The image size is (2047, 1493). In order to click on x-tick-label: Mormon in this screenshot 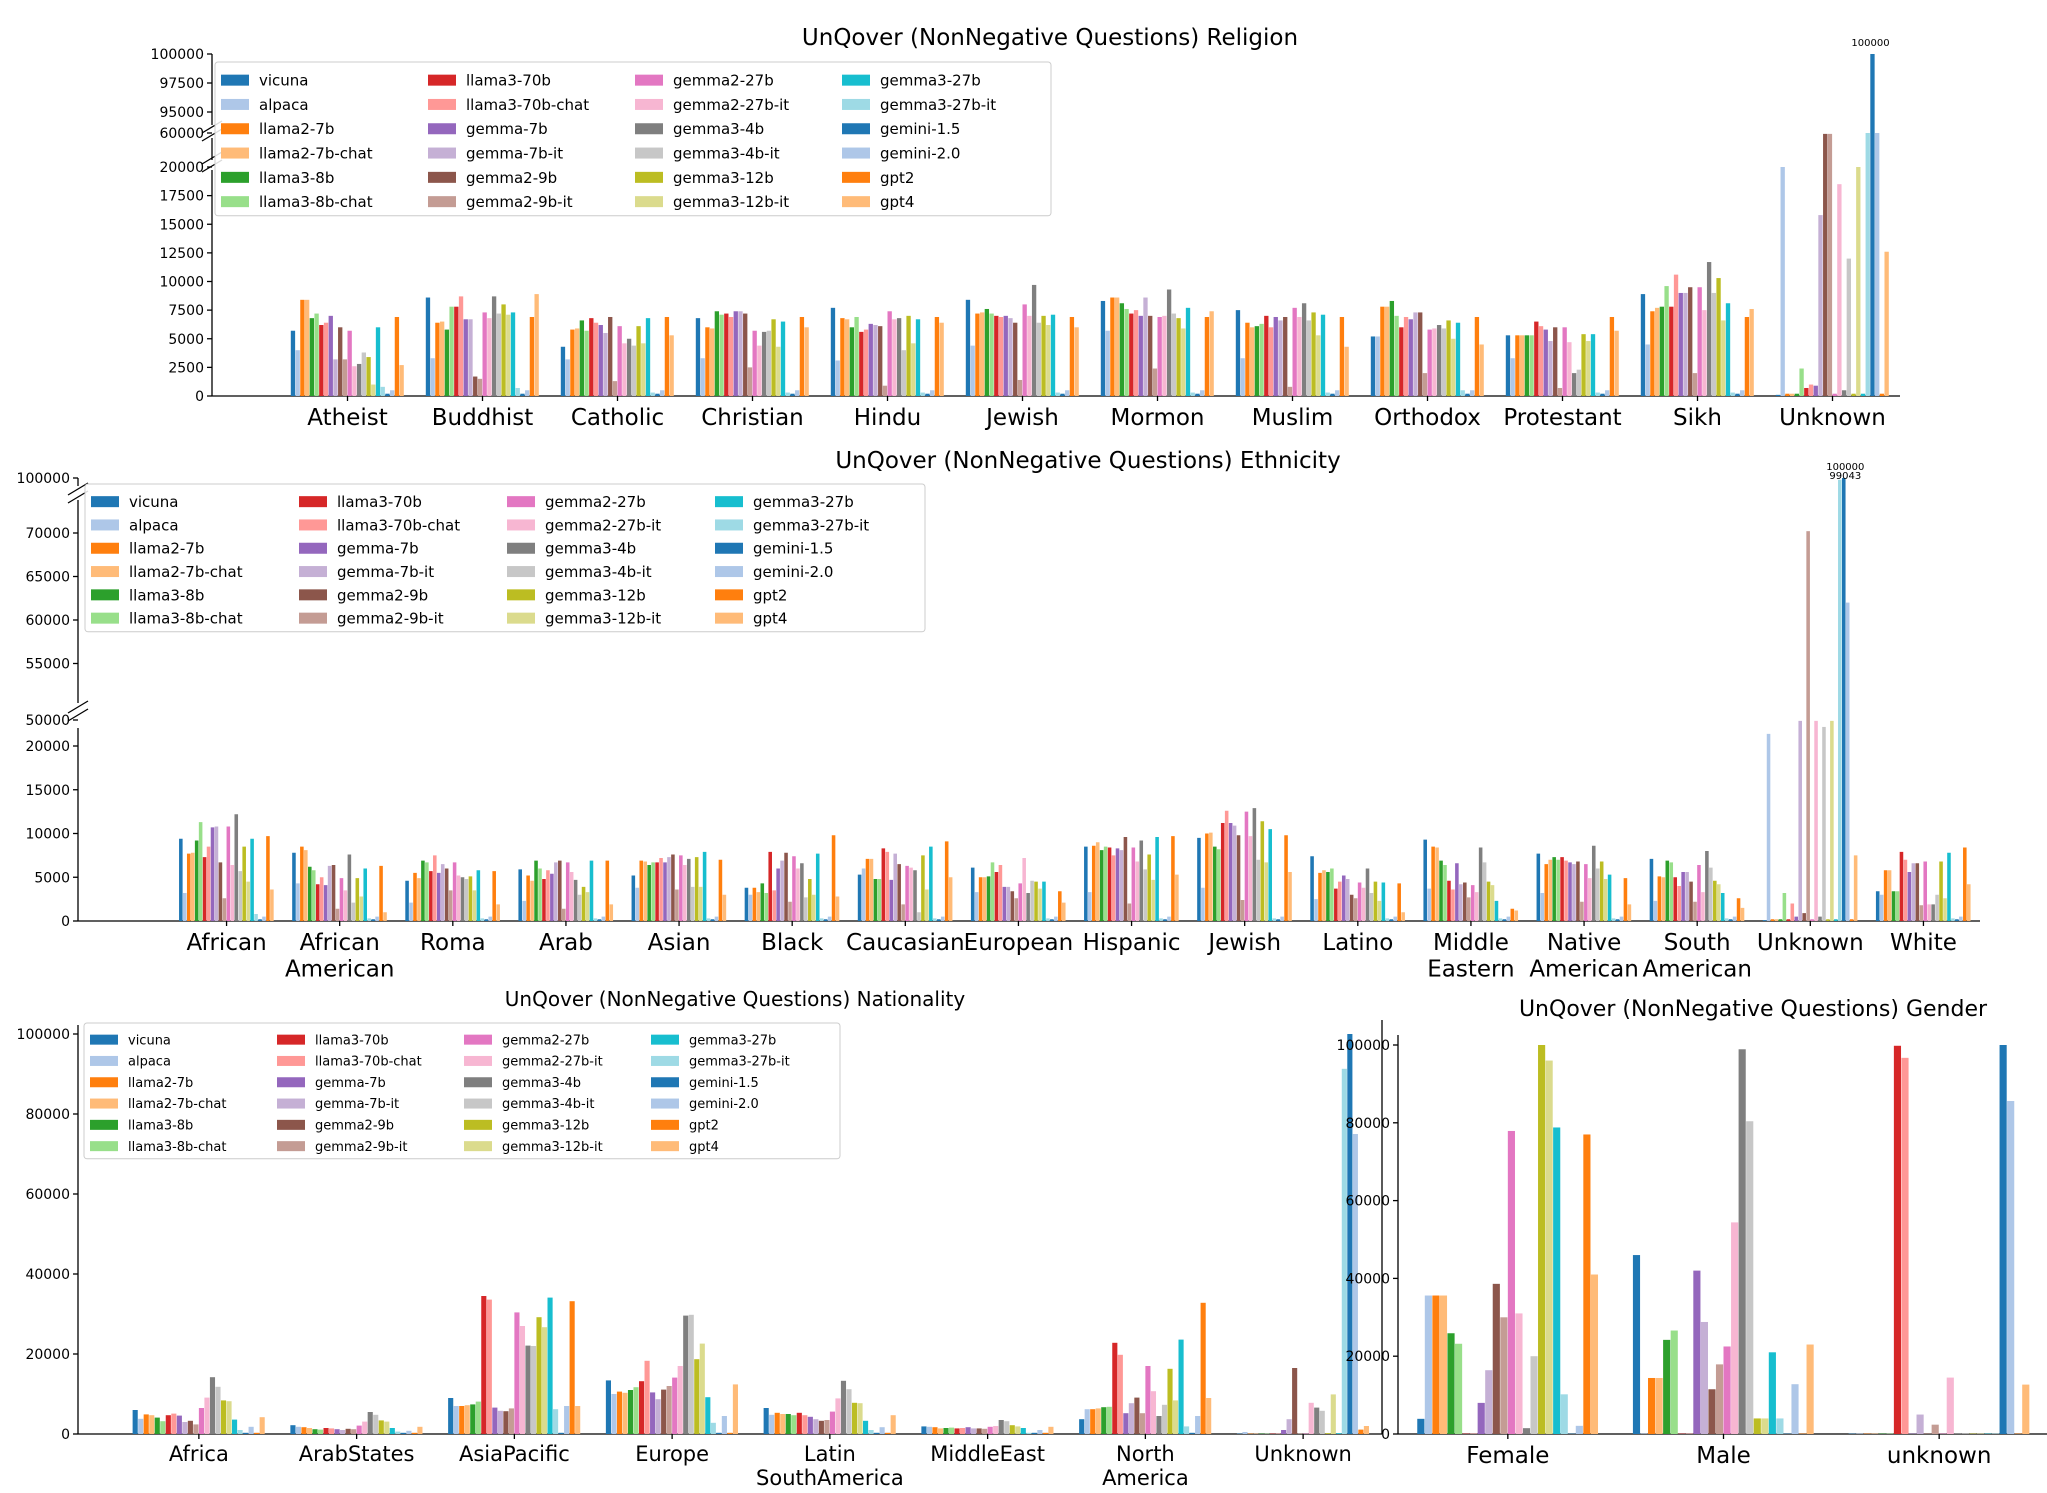, I will do `click(1157, 418)`.